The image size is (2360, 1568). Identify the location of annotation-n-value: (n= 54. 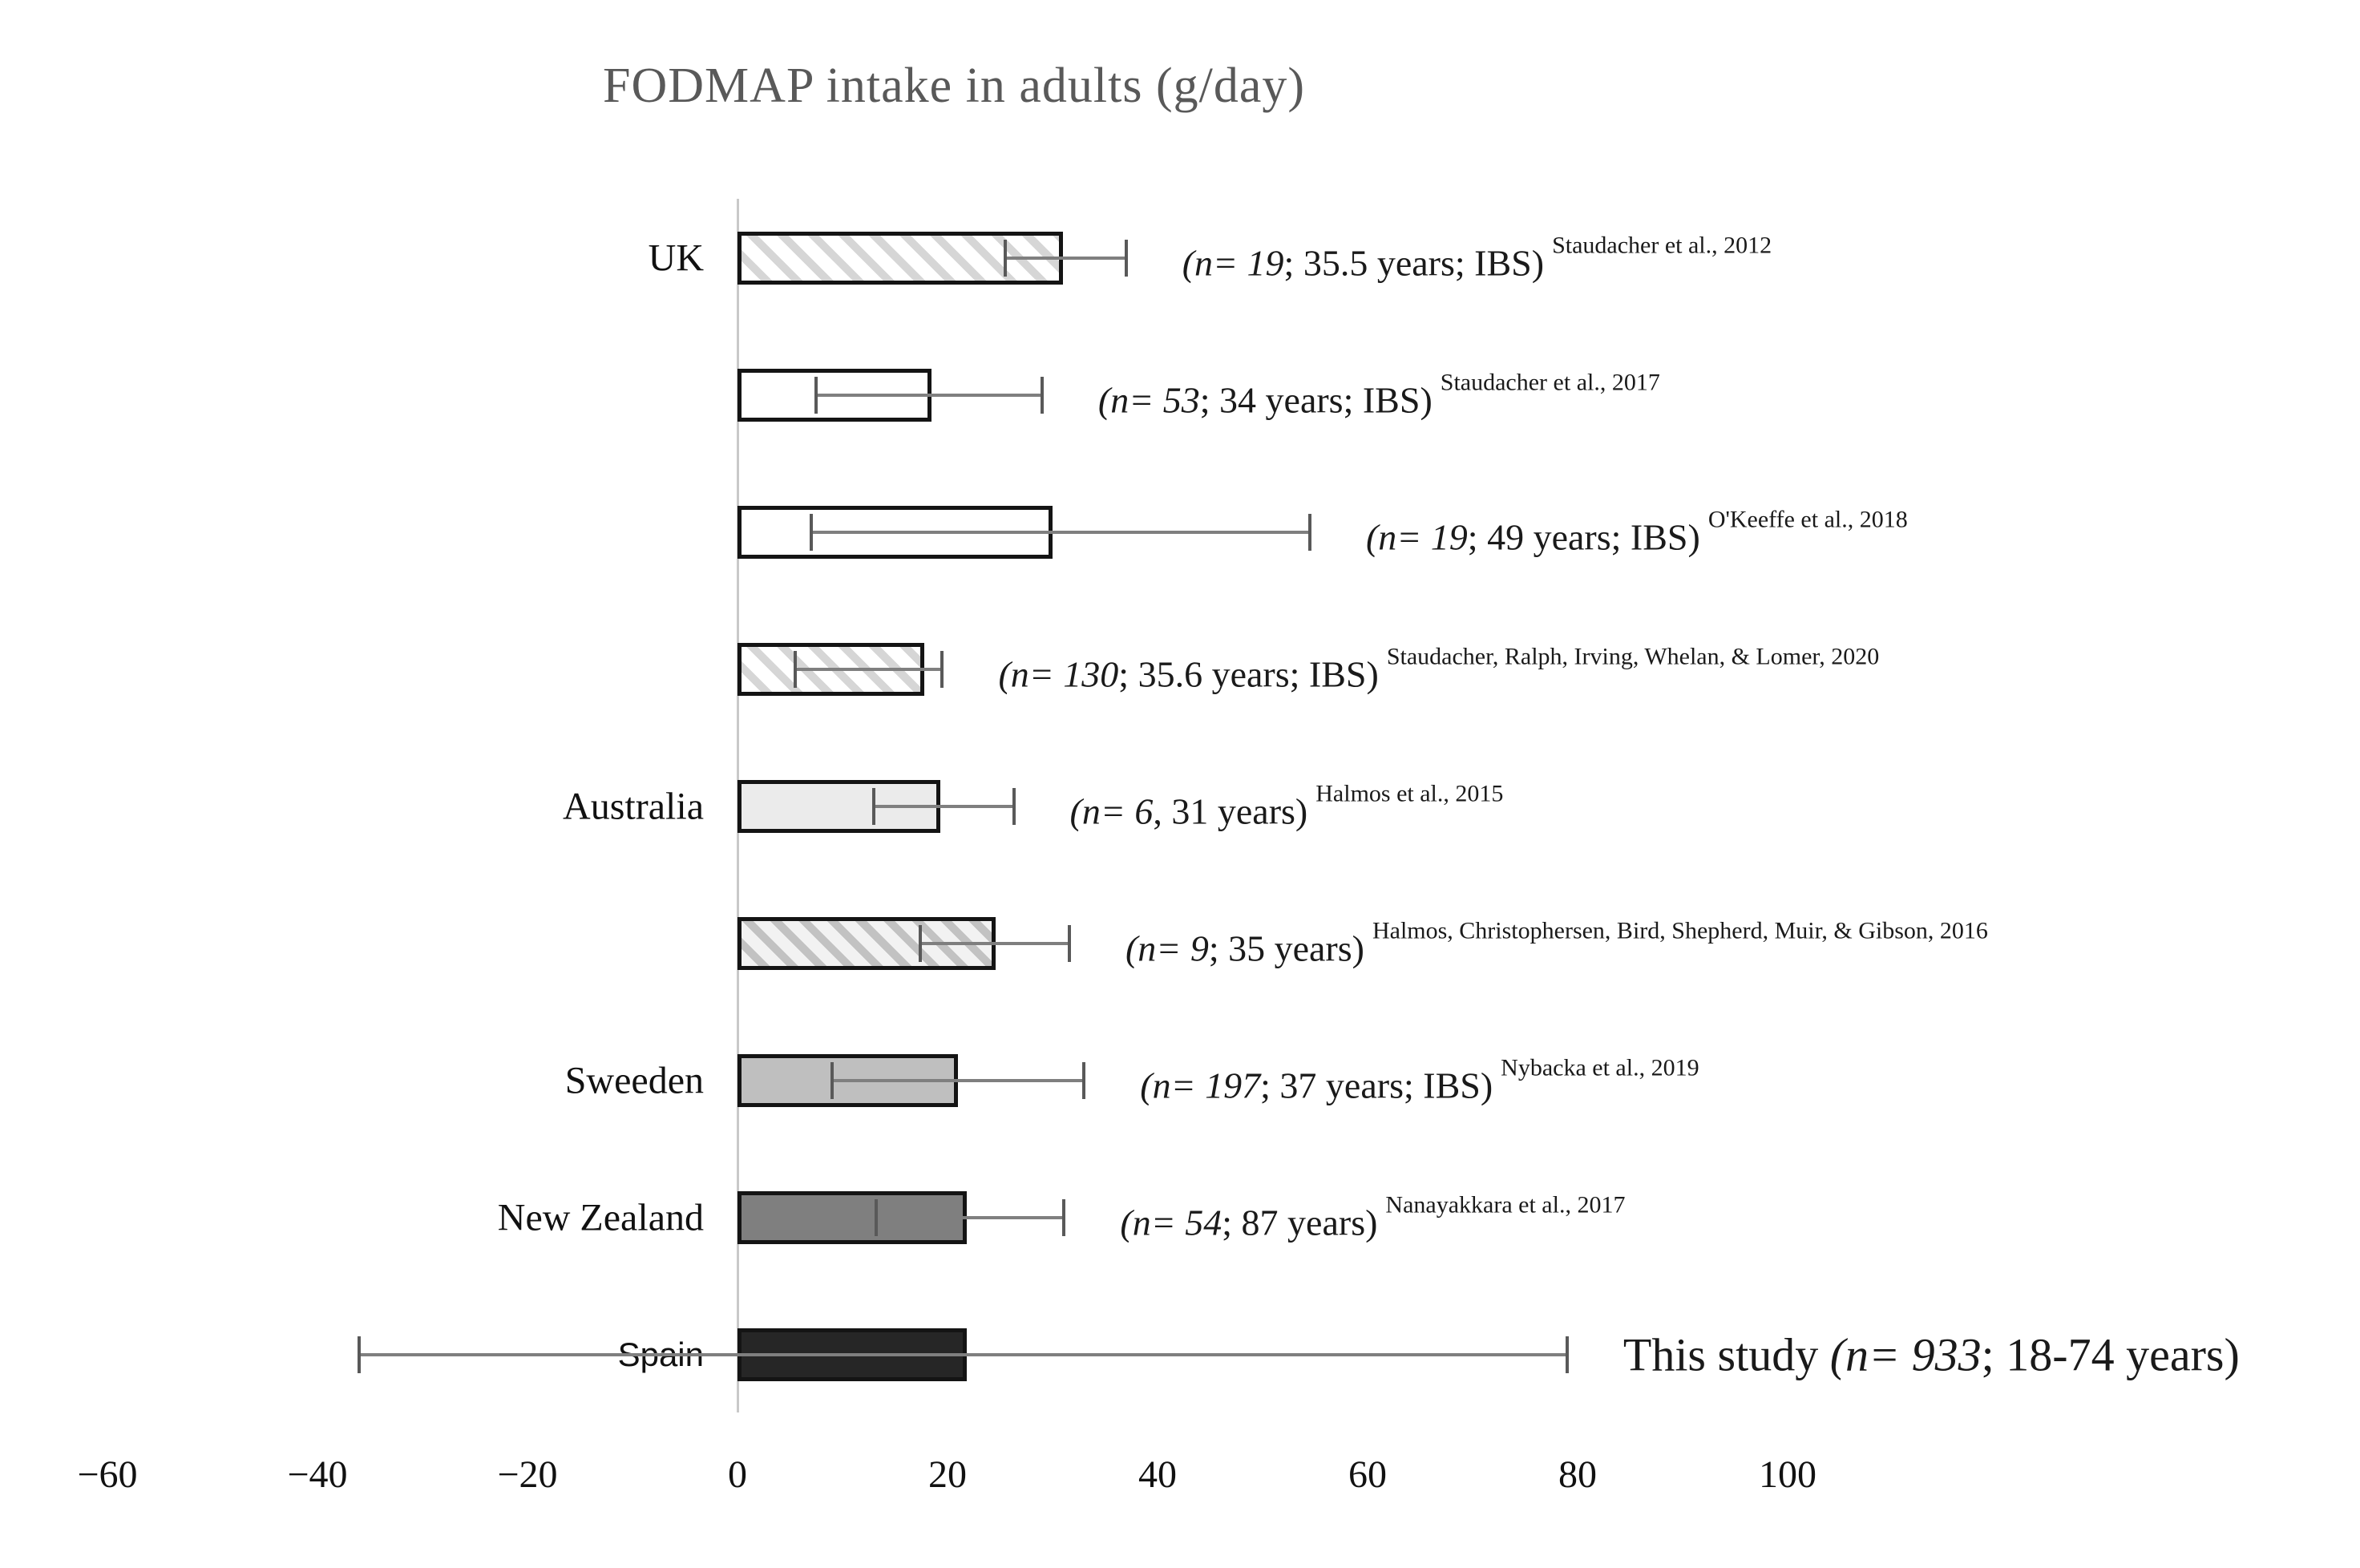
(1171, 1222).